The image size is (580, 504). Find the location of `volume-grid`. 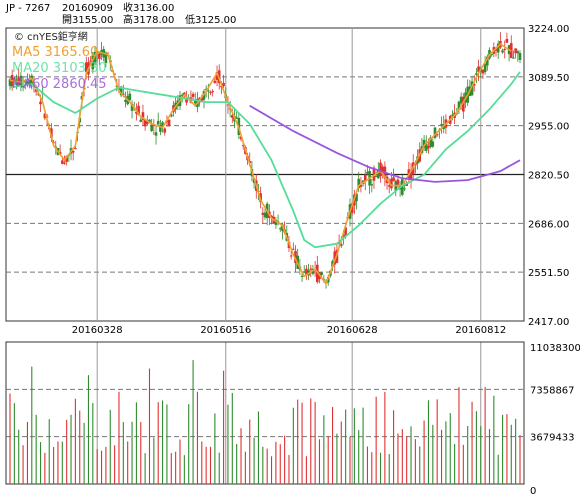

volume-grid is located at coordinates (265, 413).